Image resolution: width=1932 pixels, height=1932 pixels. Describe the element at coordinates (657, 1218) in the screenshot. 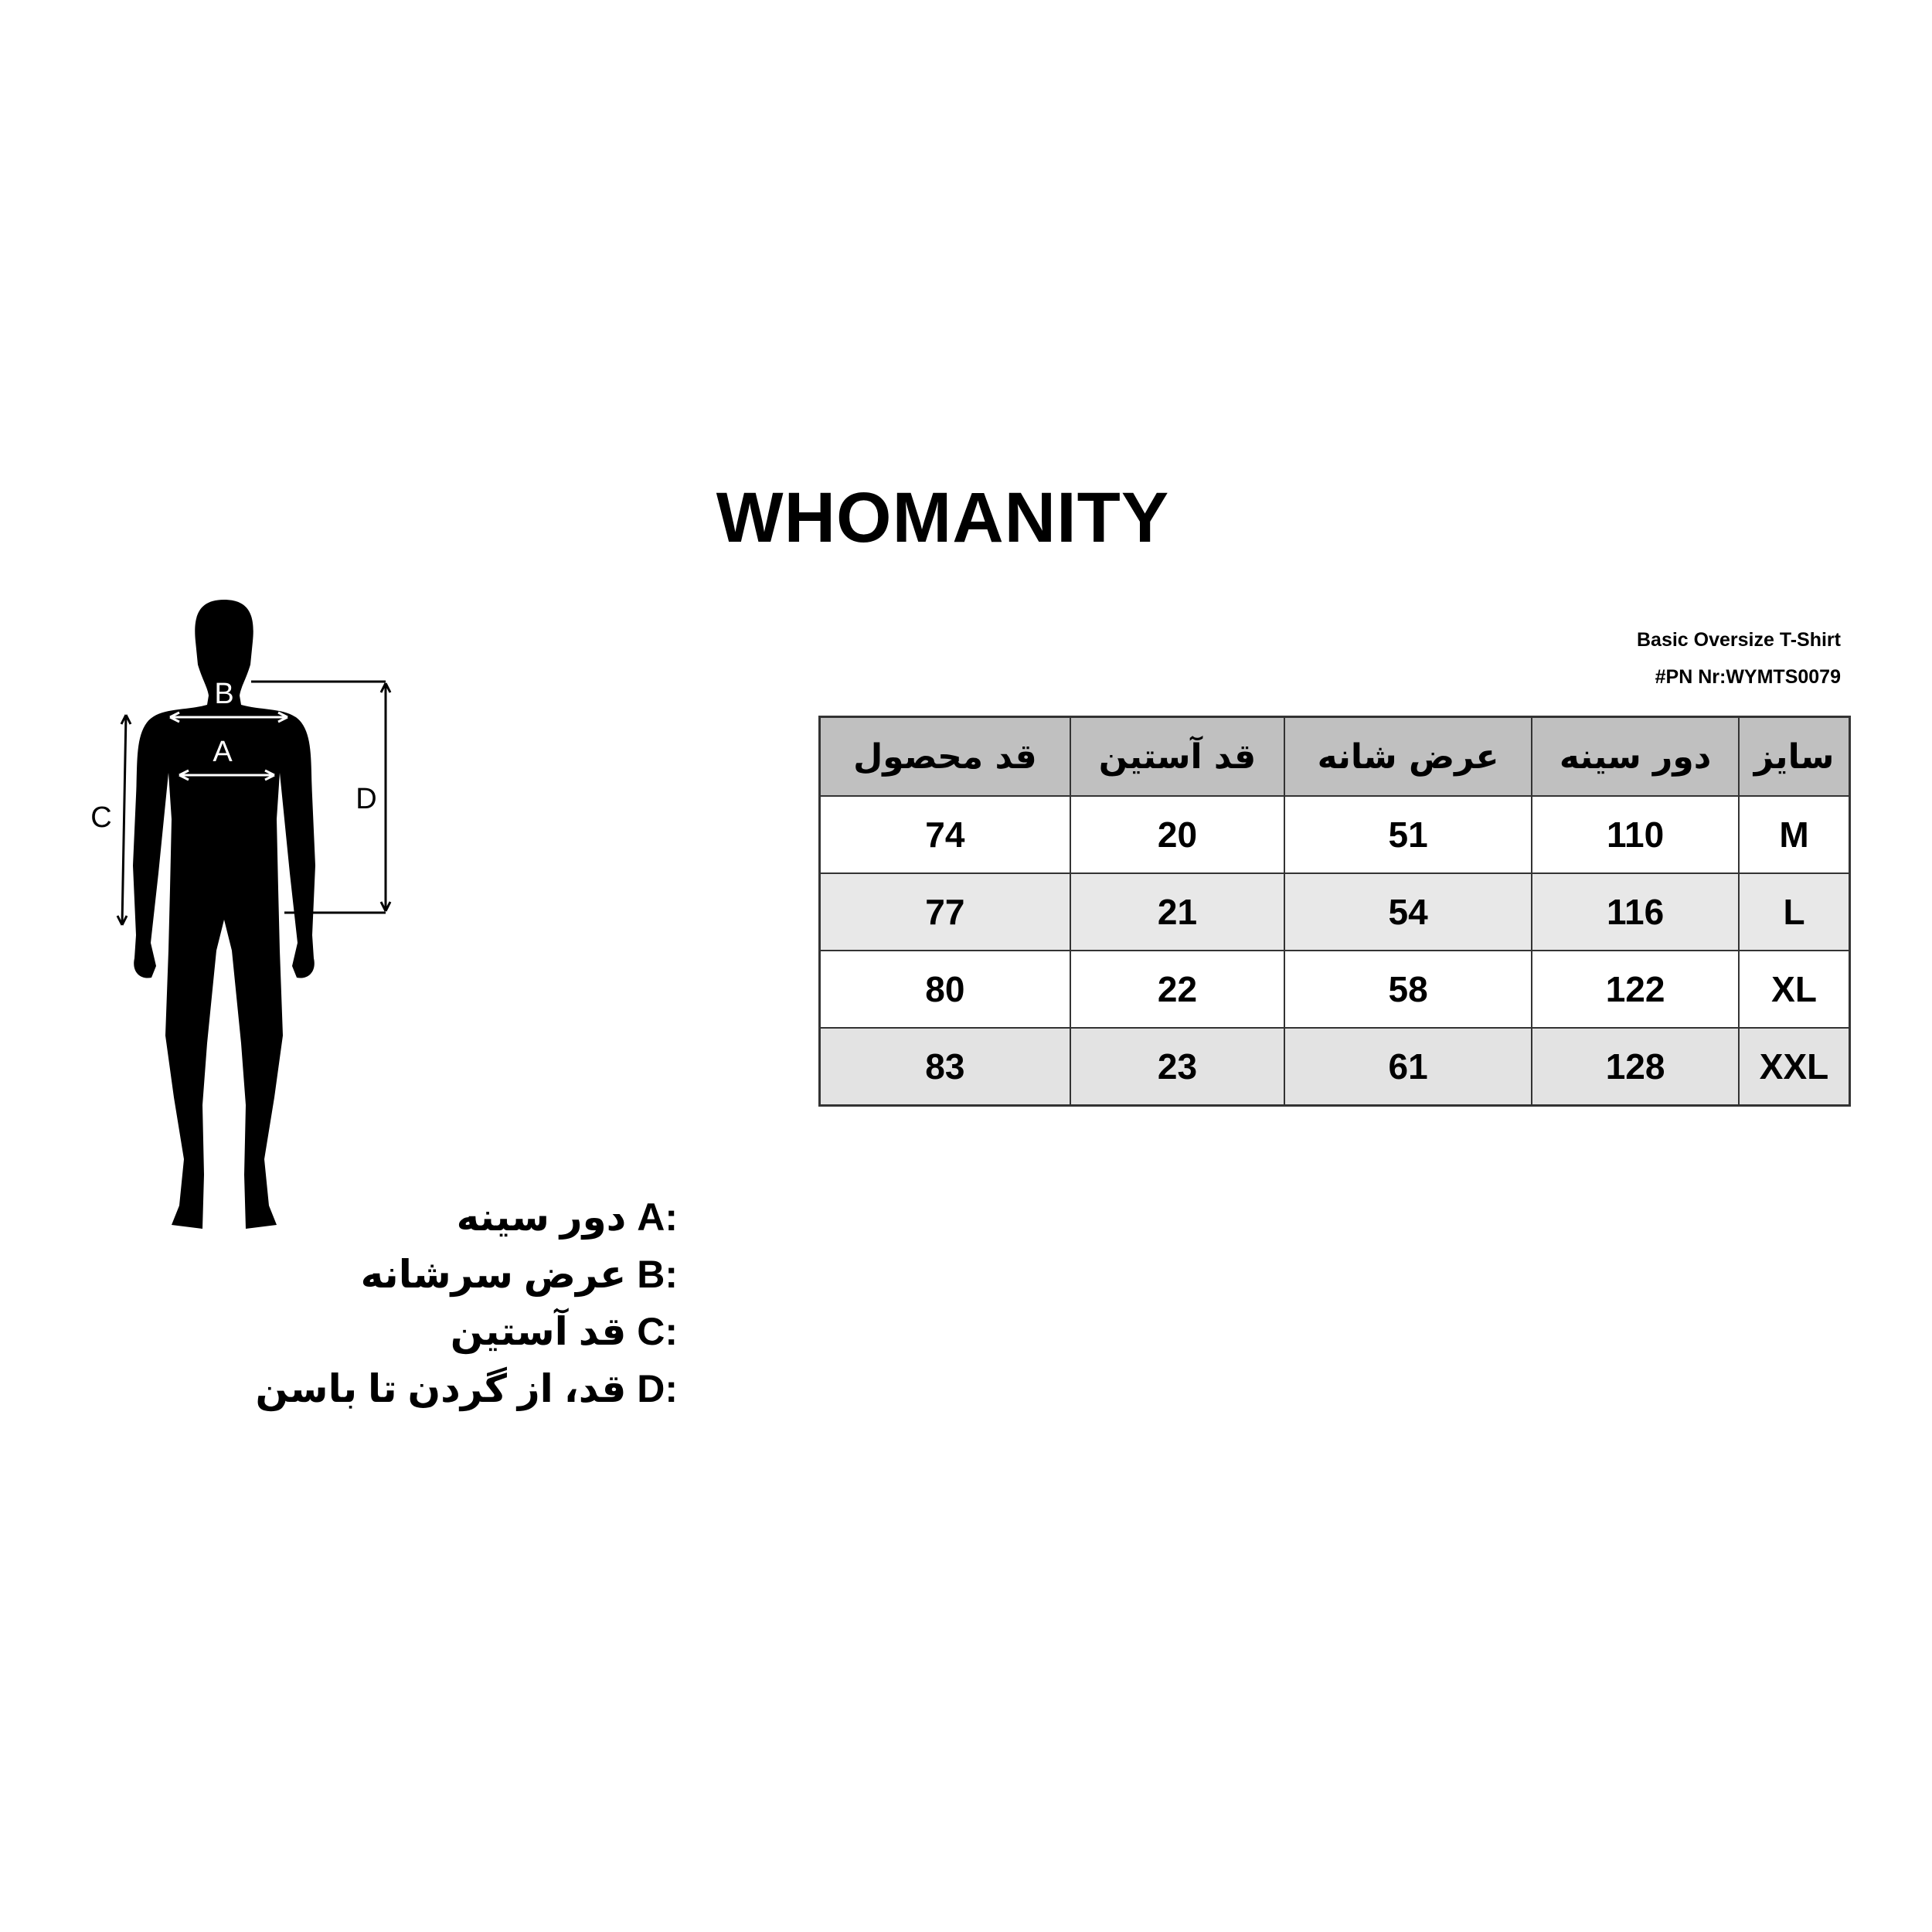

I see `legend-key: A:` at that location.